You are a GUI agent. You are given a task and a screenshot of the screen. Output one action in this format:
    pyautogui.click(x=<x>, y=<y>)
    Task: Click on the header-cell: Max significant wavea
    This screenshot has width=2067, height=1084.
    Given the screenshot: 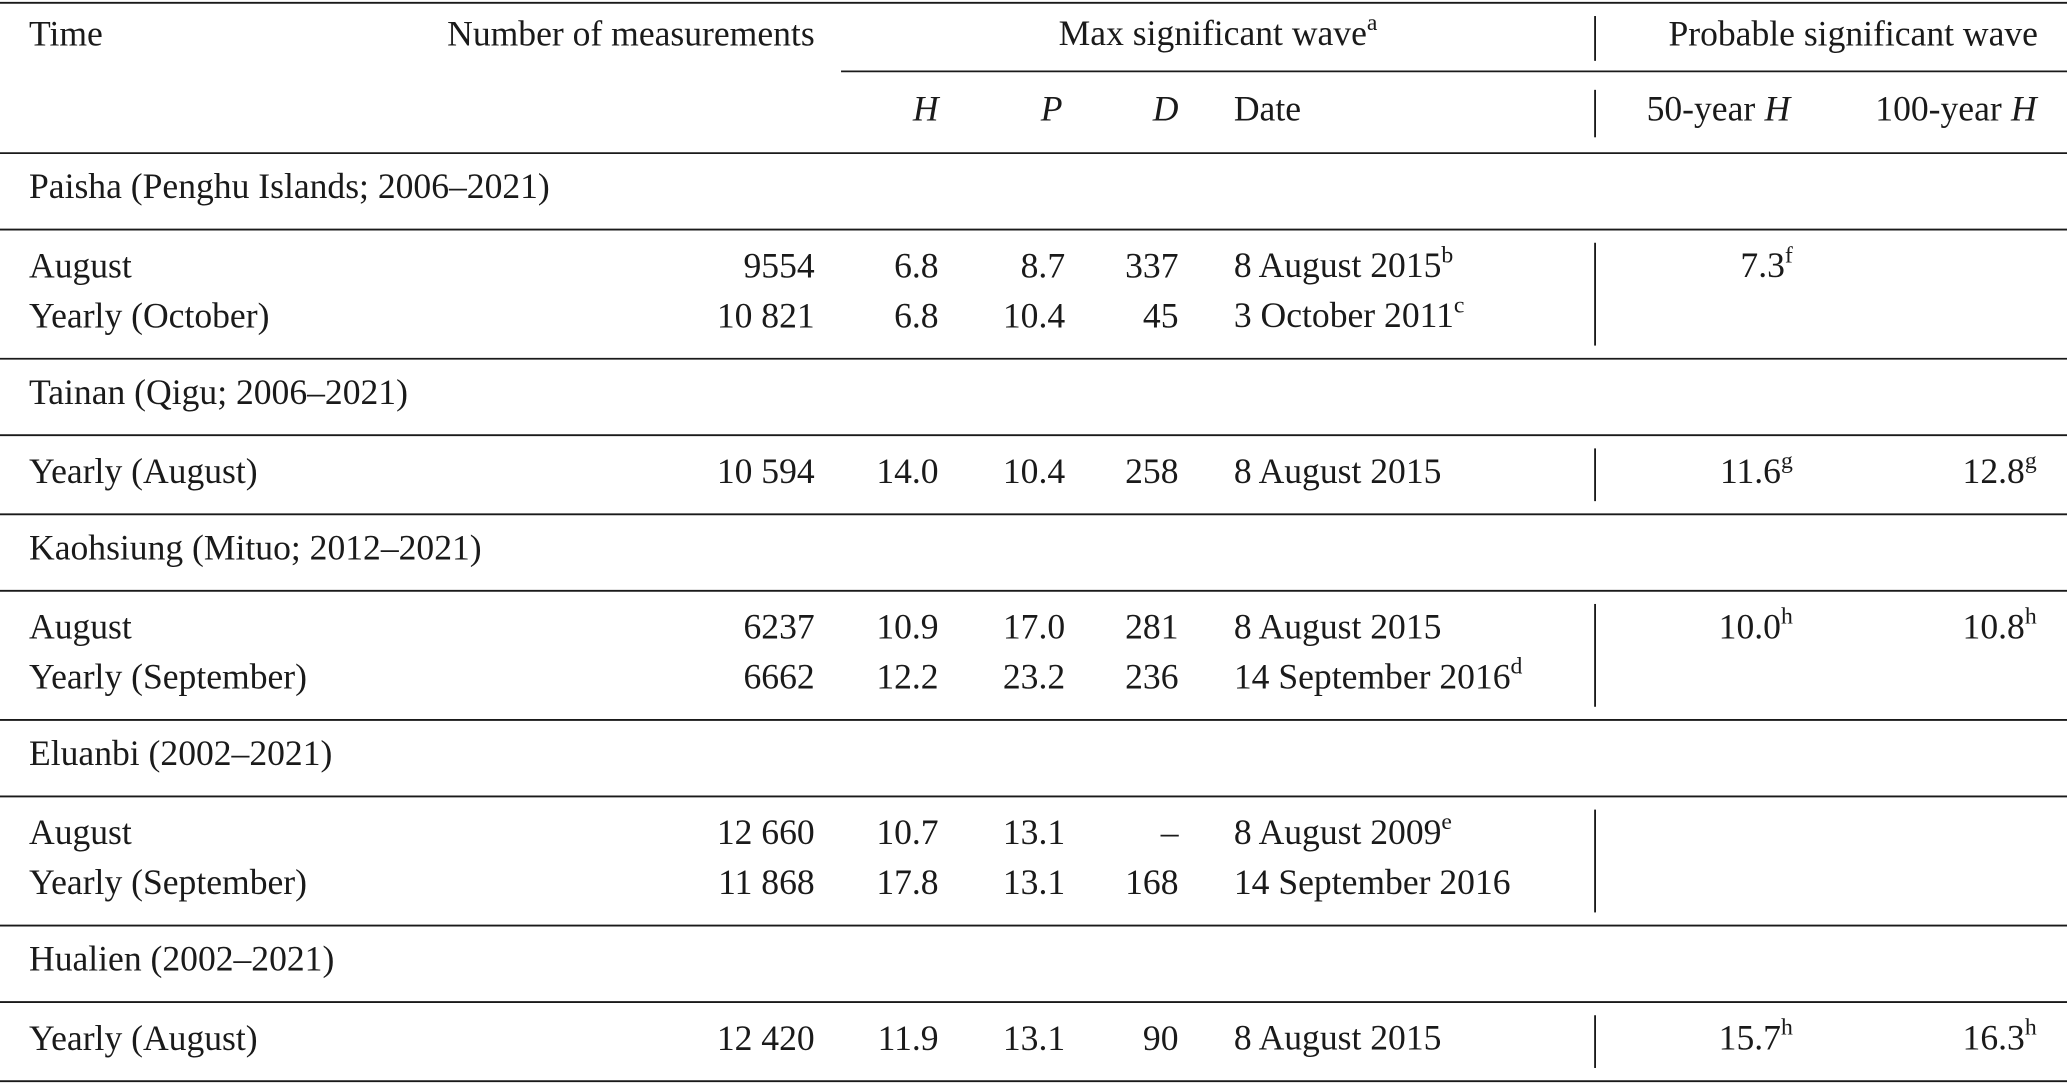 What is the action you would take?
    pyautogui.click(x=1218, y=32)
    